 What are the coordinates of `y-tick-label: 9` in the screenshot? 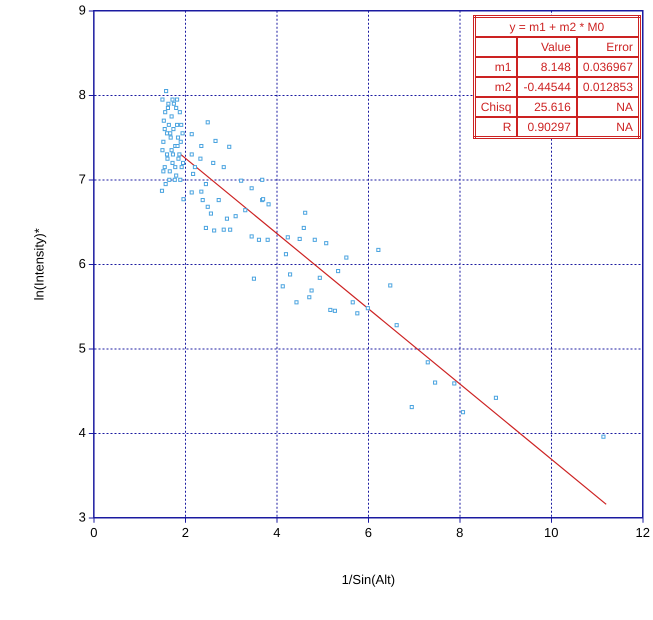 It's located at (82, 10).